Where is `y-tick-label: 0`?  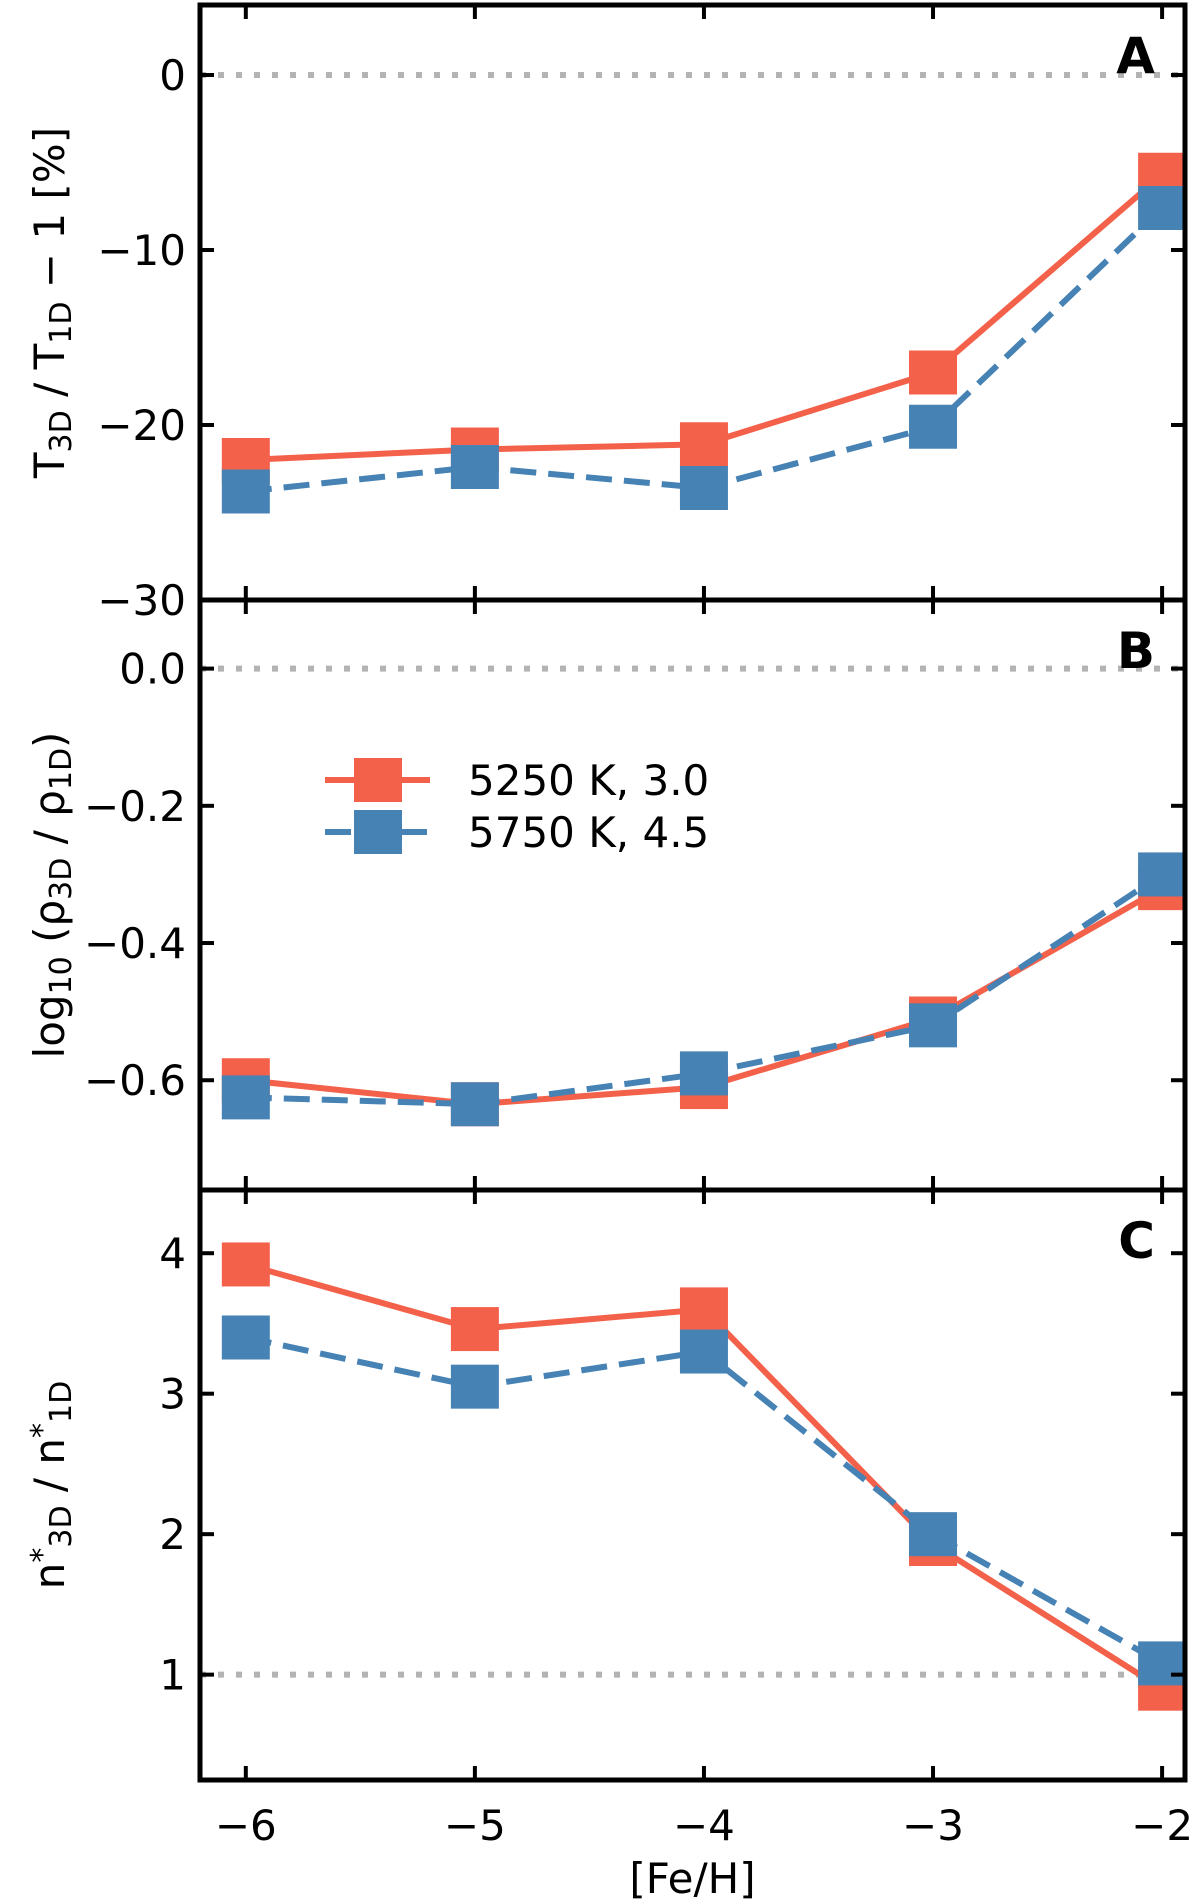 y-tick-label: 0 is located at coordinates (172, 75).